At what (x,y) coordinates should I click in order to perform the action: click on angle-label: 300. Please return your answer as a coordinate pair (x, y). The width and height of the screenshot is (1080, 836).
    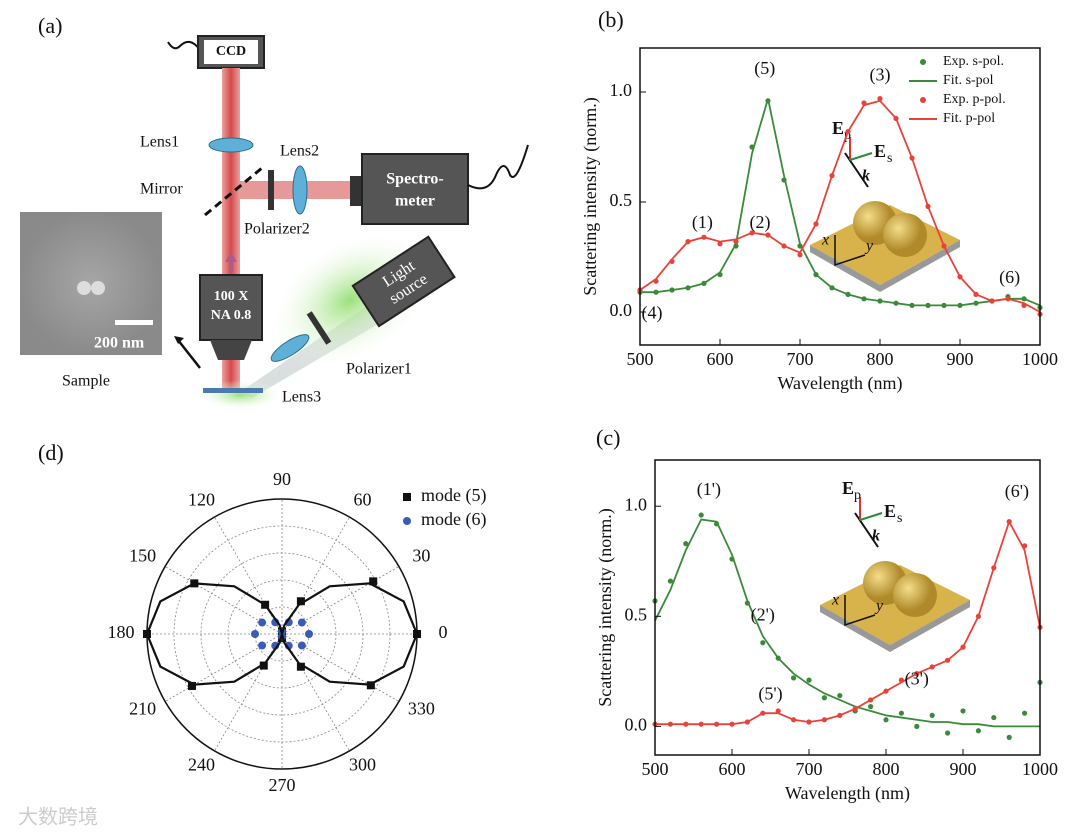
    Looking at the image, I should click on (362, 765).